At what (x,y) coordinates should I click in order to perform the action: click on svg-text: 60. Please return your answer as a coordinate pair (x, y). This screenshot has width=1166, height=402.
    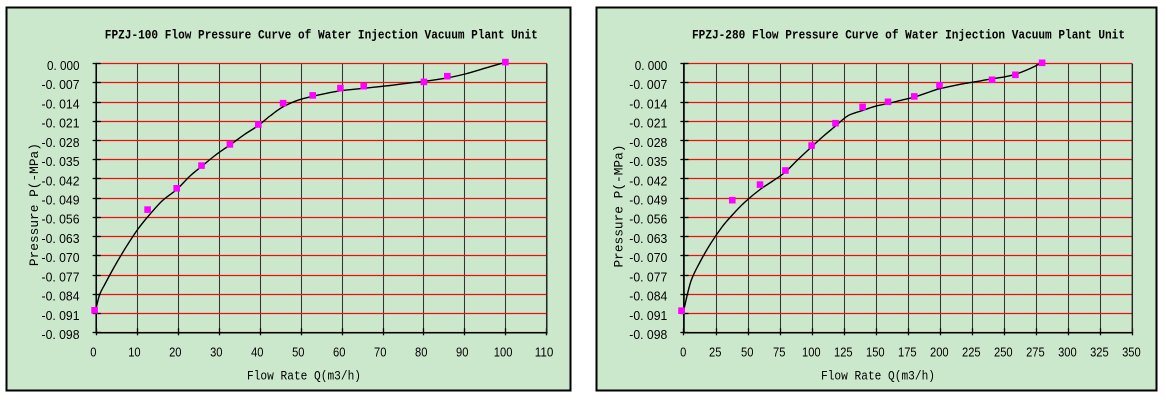
    Looking at the image, I should click on (339, 352).